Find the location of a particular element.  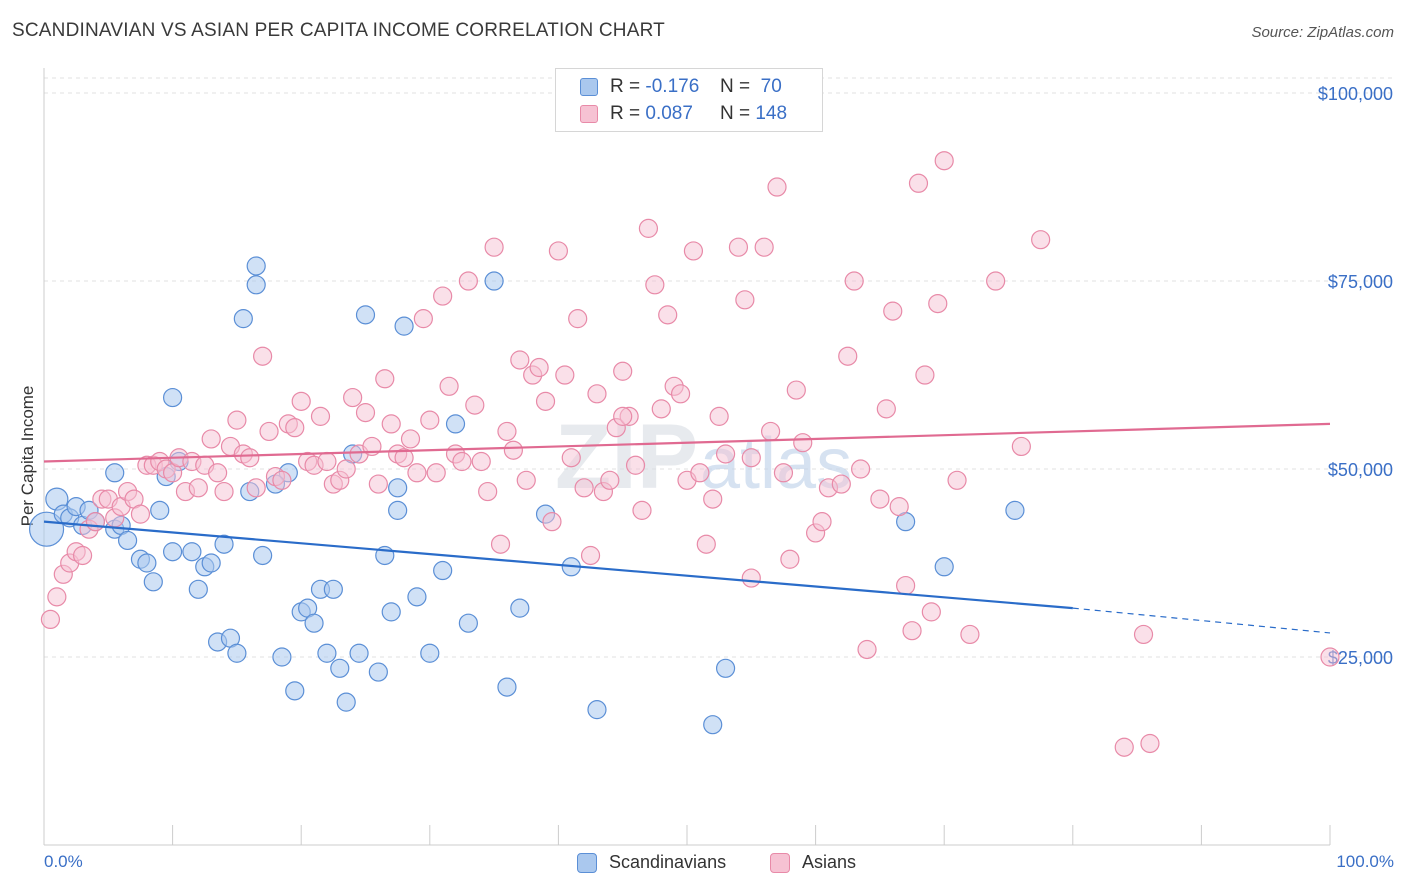

legend-item-asians: Asians is located at coordinates (813, 862).